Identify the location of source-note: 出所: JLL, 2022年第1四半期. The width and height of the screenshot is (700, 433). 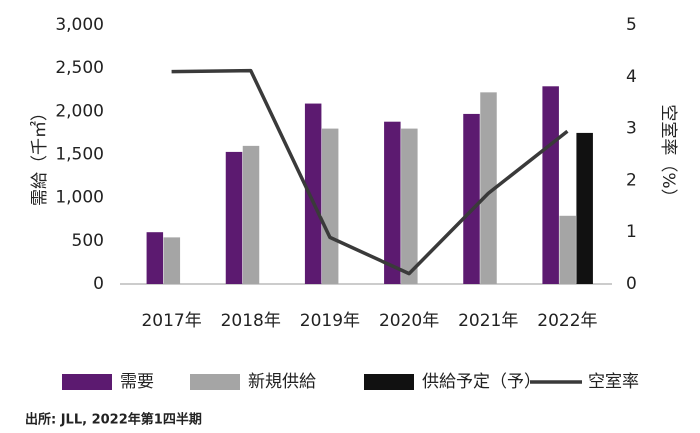
(113, 420).